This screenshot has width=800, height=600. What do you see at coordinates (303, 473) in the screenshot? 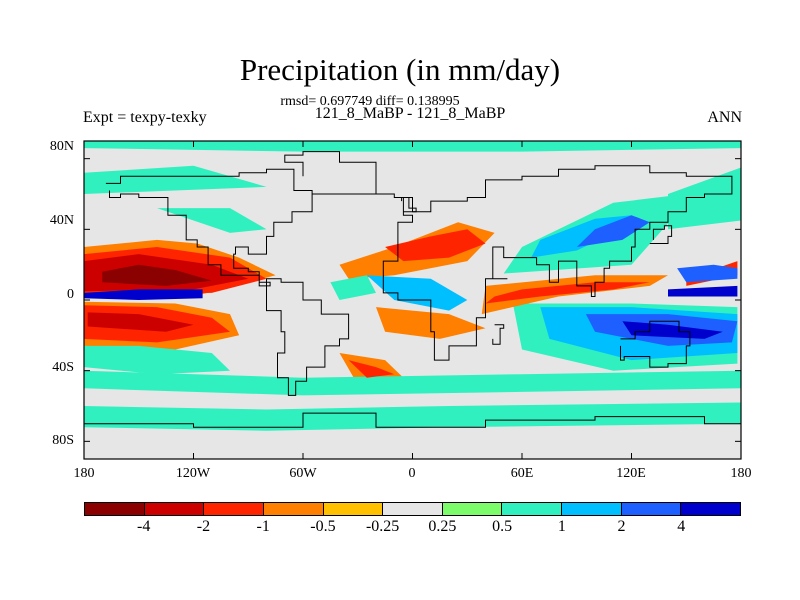
I see `lon-tick-label: 60W` at bounding box center [303, 473].